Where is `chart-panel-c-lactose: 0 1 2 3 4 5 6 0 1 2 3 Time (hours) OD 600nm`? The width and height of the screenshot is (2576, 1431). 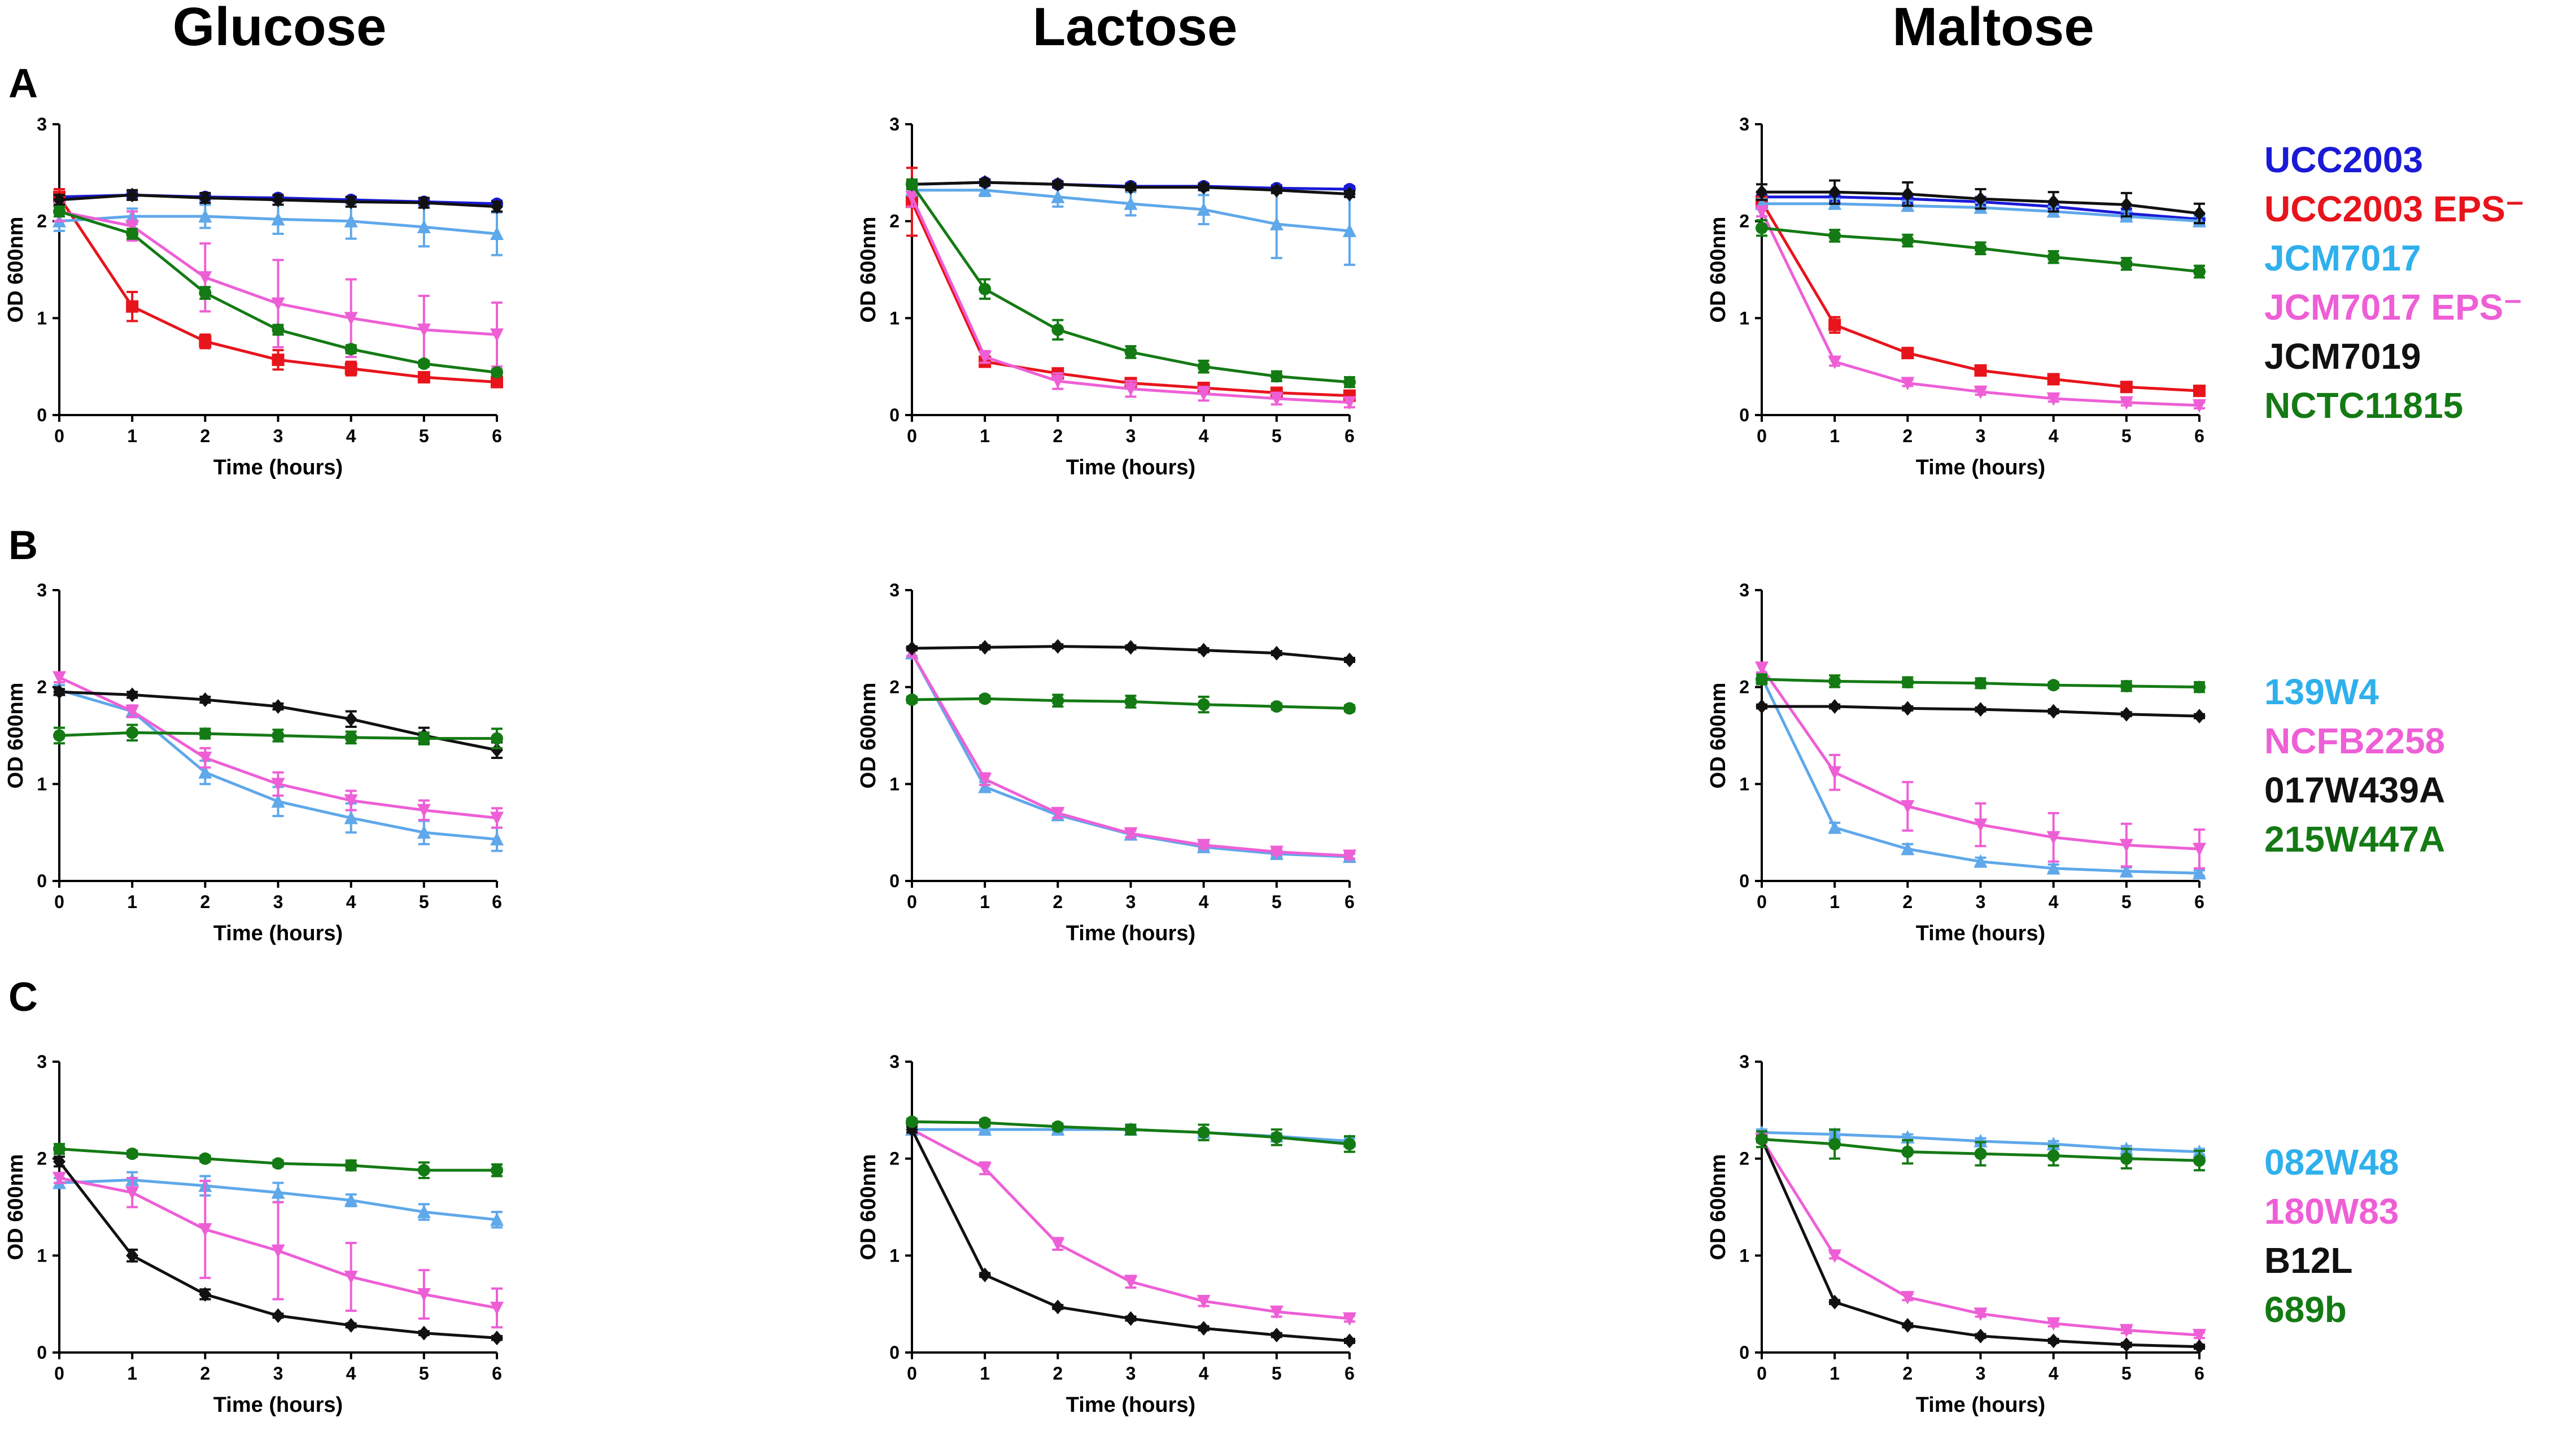 chart-panel-c-lactose: 0 1 2 3 4 5 6 0 1 2 3 Time (hours) OD 600nm is located at coordinates (1107, 1235).